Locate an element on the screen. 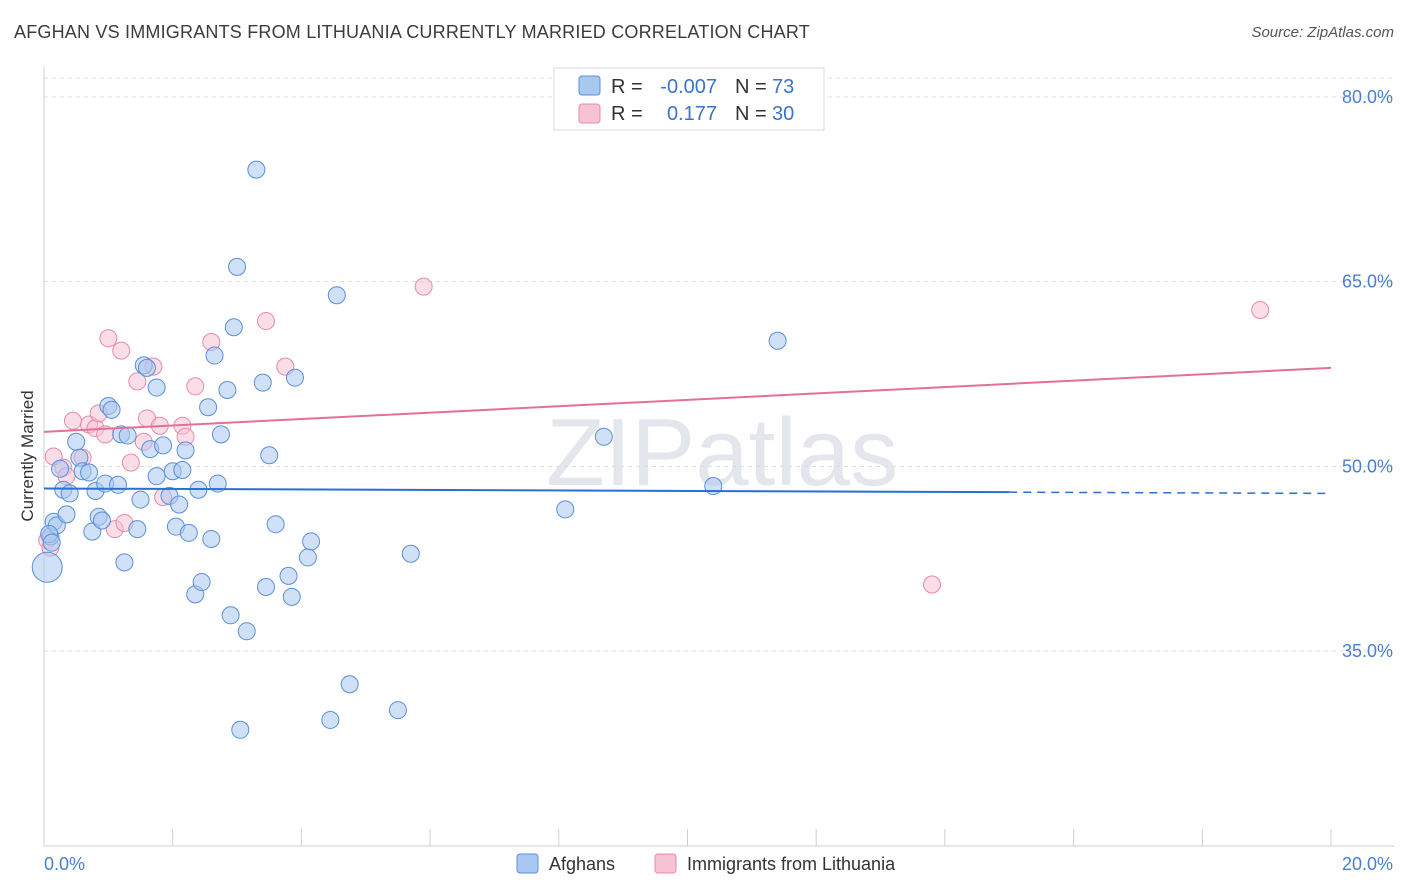  legend-afghans-label: Afghans is located at coordinates (582, 864).